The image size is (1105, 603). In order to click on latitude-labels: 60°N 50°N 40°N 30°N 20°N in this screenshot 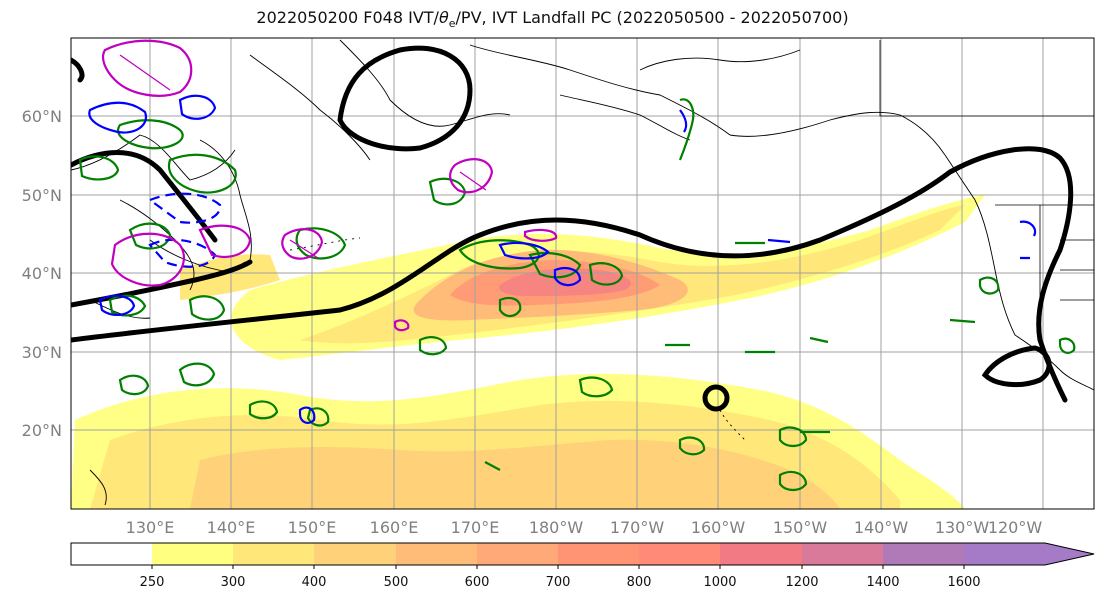, I will do `click(42, 273)`.